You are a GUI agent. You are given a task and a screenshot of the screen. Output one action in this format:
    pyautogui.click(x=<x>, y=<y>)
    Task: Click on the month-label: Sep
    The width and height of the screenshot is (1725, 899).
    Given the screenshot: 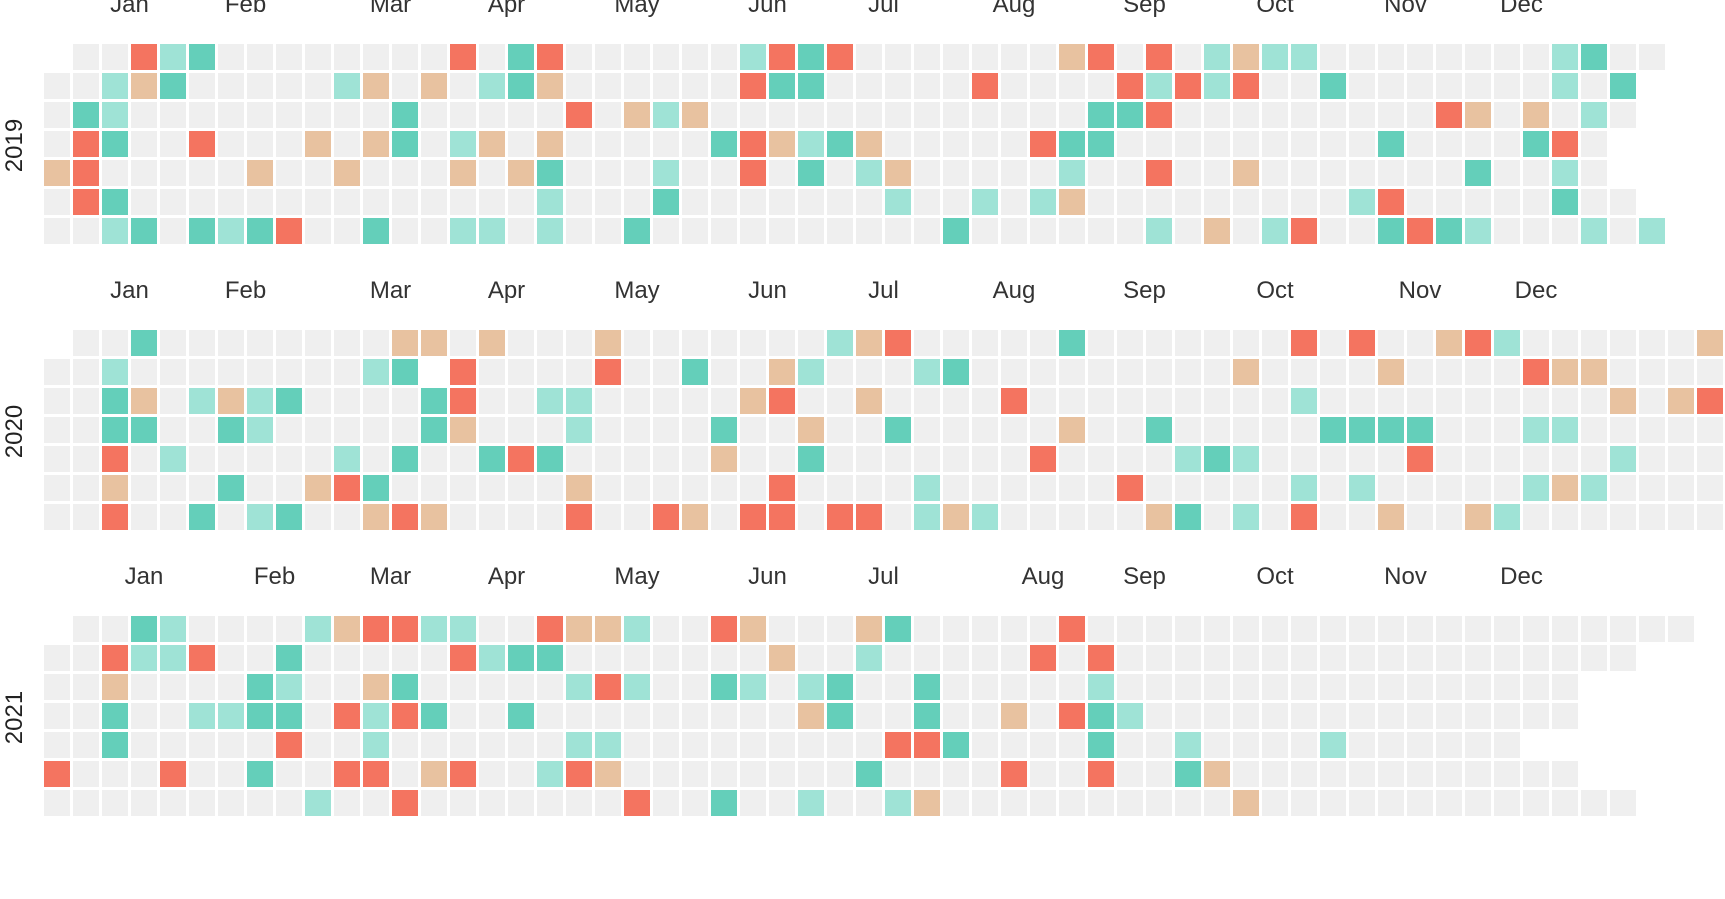 What is the action you would take?
    pyautogui.click(x=1144, y=290)
    